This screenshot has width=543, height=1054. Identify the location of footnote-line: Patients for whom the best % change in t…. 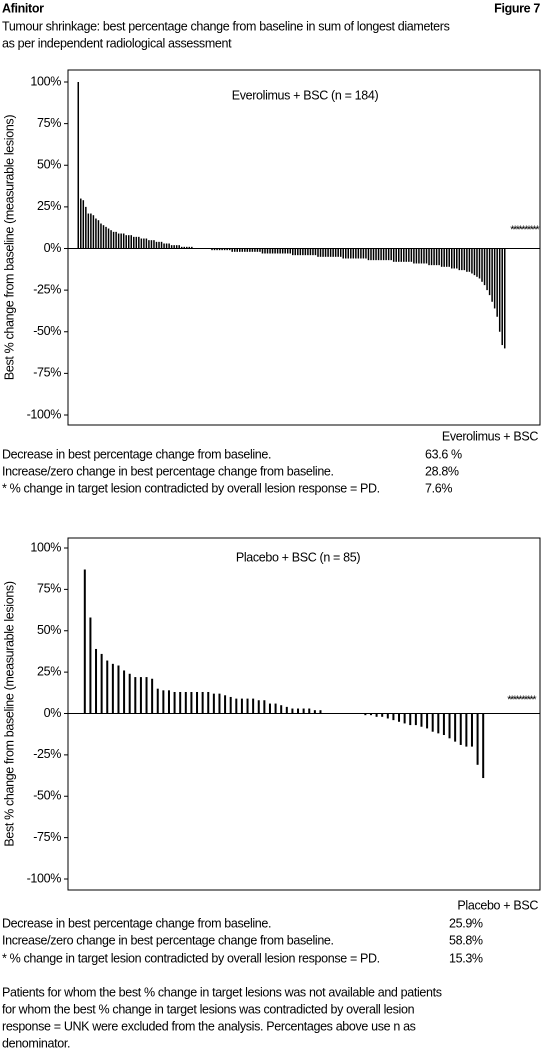
(222, 992).